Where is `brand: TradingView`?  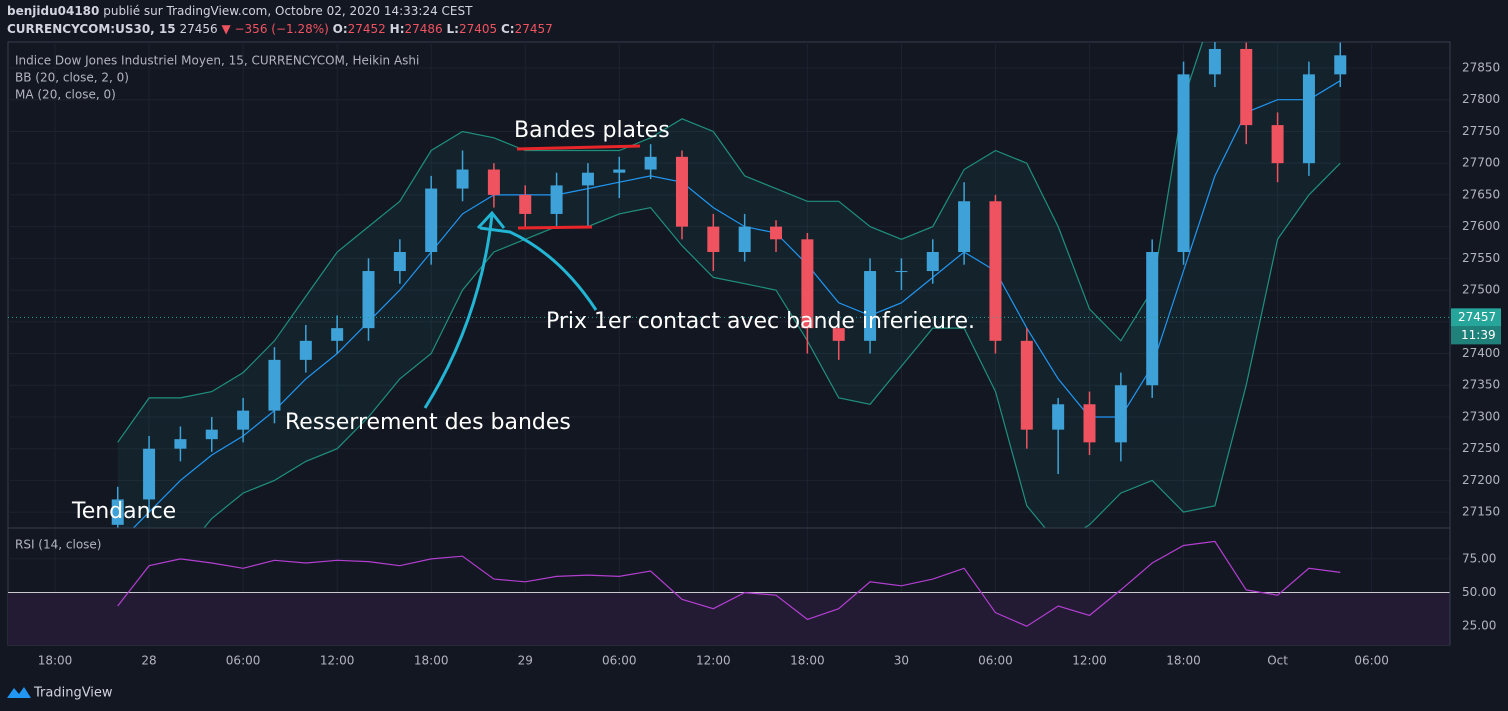
brand: TradingView is located at coordinates (73, 693).